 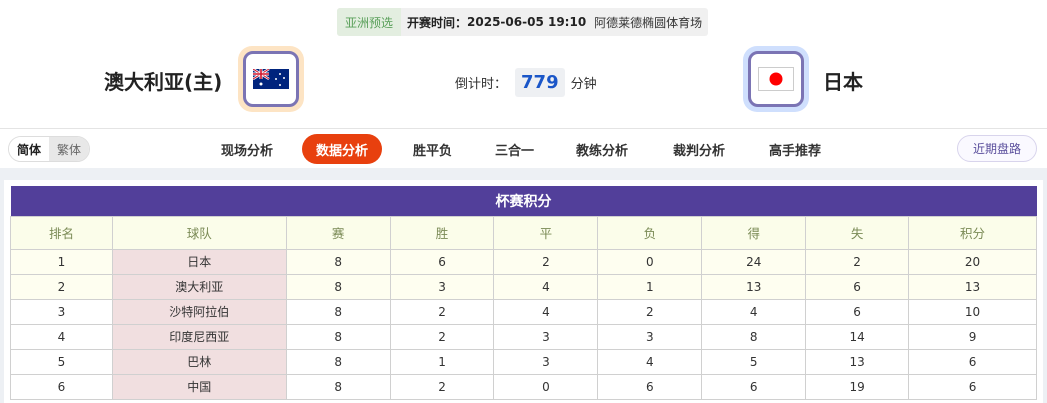 What do you see at coordinates (163, 82) in the screenshot?
I see `home-team-name: 澳大利亚(主)` at bounding box center [163, 82].